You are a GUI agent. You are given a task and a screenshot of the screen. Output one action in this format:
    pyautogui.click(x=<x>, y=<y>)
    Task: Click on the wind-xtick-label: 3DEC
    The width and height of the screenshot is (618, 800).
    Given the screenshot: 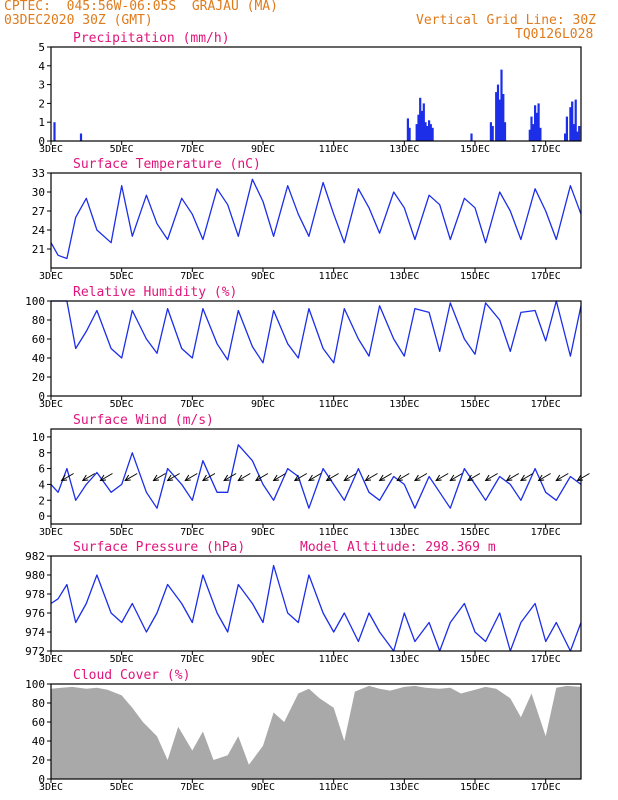 What is the action you would take?
    pyautogui.click(x=51, y=532)
    